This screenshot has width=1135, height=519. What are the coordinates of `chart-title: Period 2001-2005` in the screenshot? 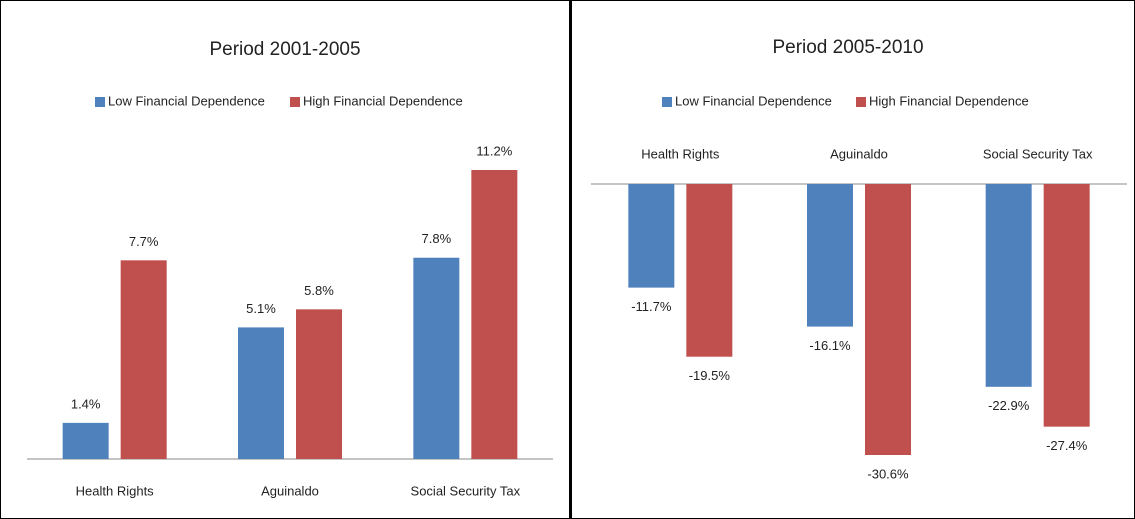 It's located at (284, 49).